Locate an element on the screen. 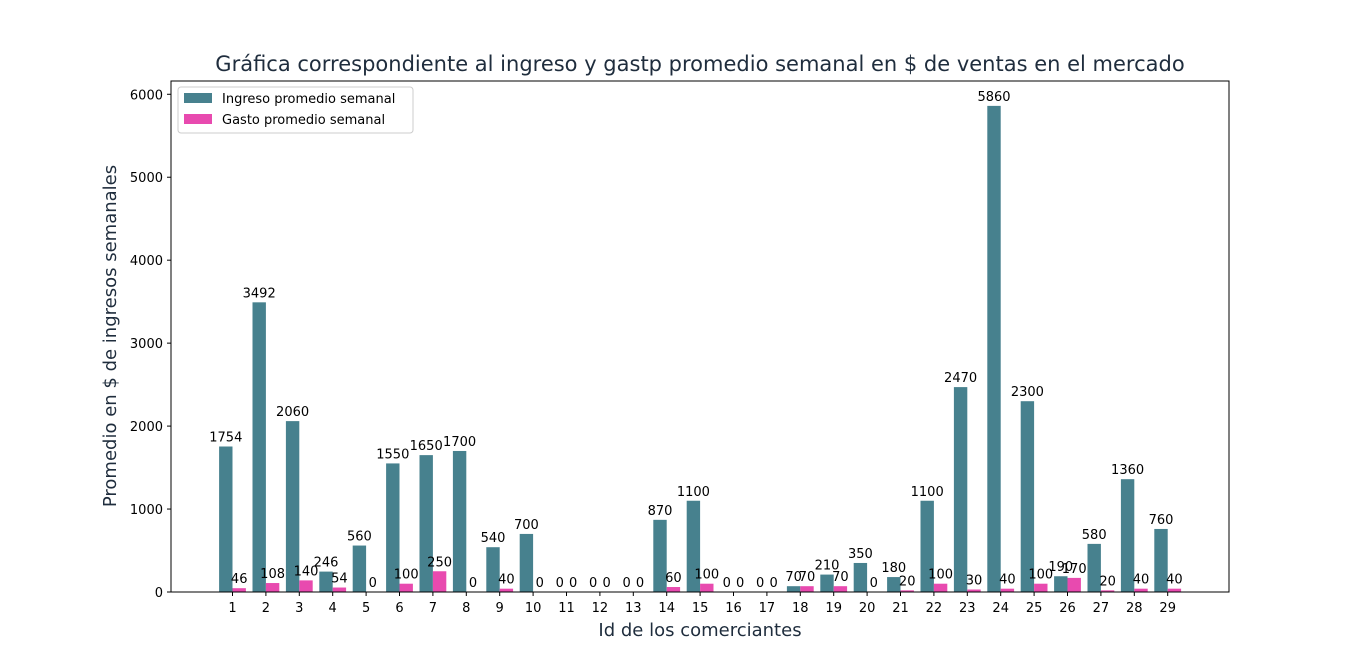  data-label: 1360 is located at coordinates (1127, 470).